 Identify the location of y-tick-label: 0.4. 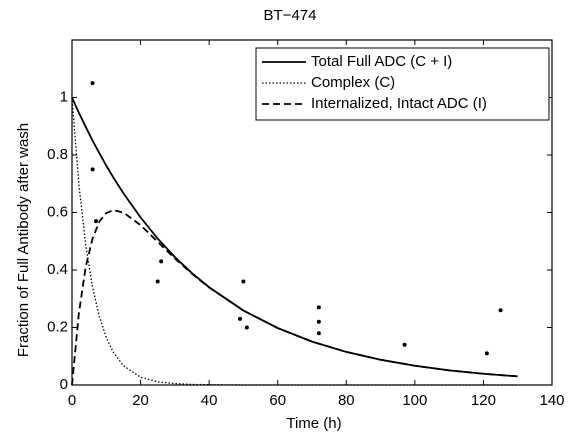
(57, 269).